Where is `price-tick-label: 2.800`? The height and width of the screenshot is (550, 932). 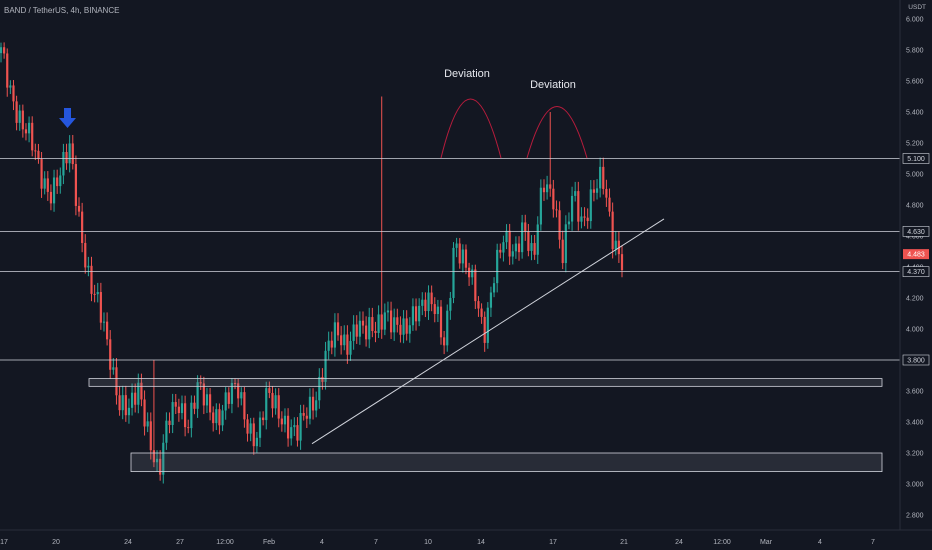
price-tick-label: 2.800 is located at coordinates (915, 516).